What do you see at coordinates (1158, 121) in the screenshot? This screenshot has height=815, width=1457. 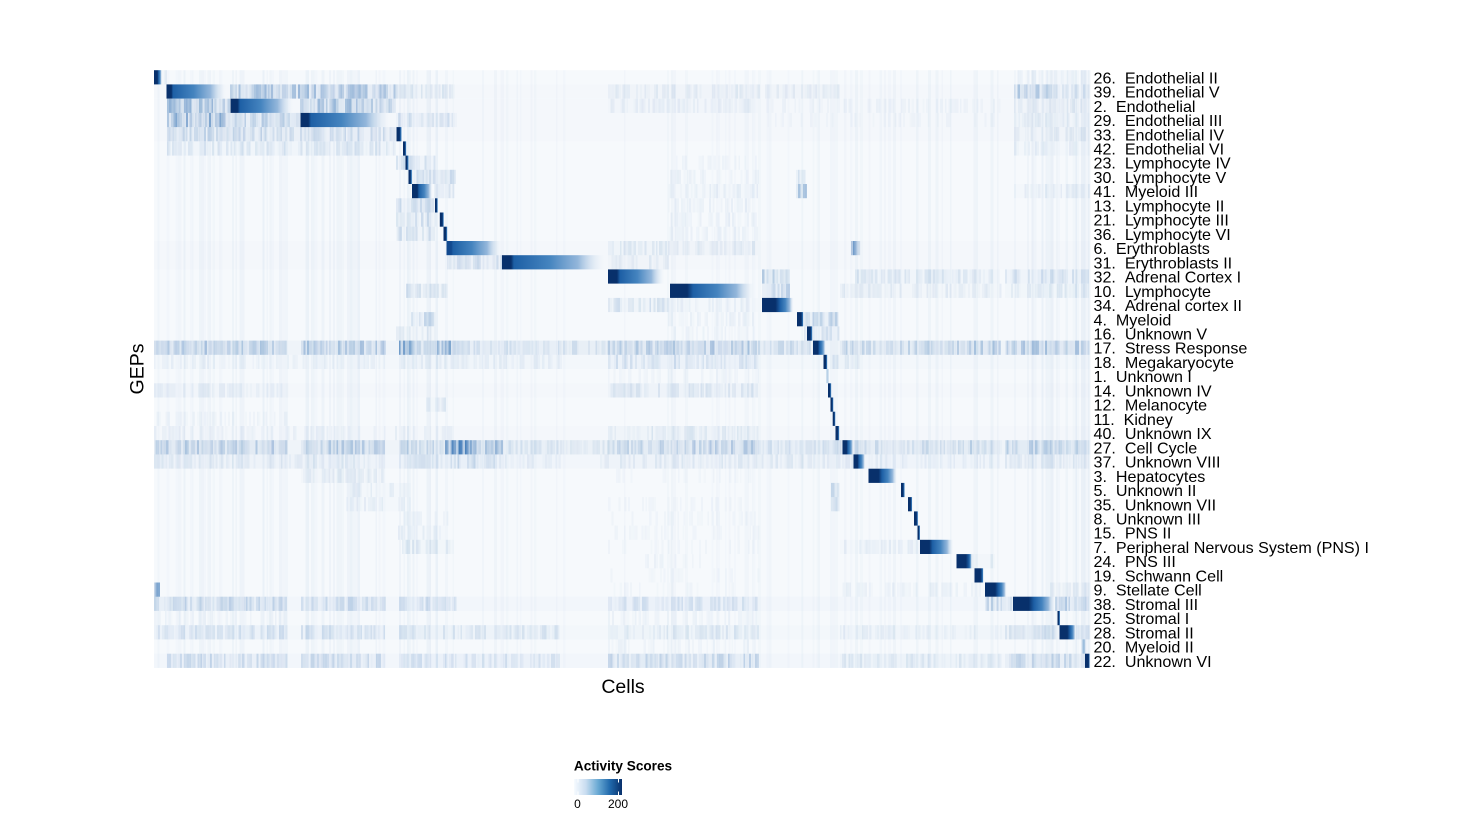 I see `svg-text: 29. Endothelial III` at bounding box center [1158, 121].